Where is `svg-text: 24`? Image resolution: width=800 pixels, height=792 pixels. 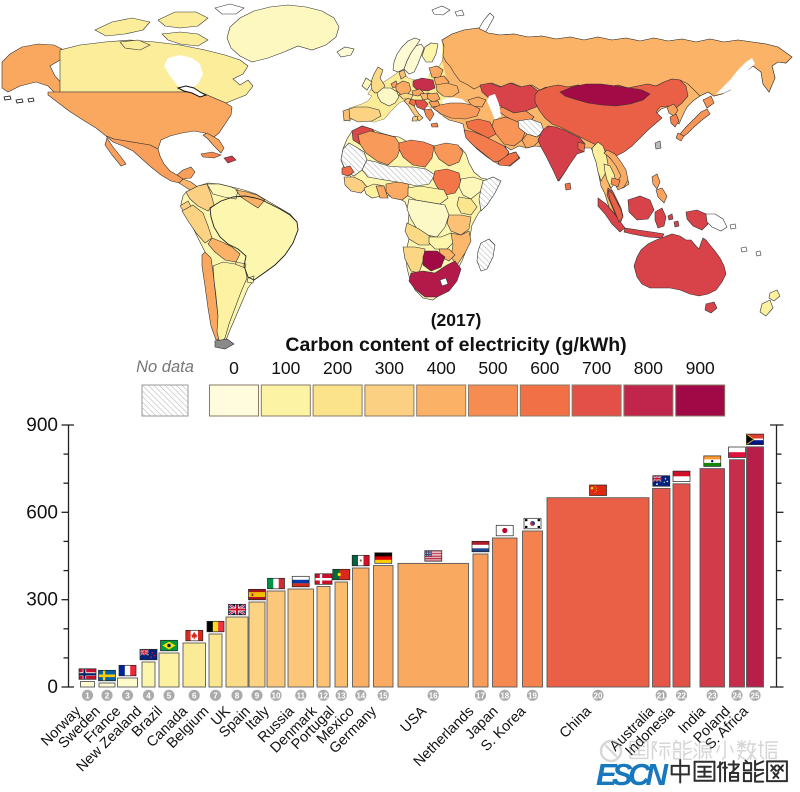
svg-text: 24 is located at coordinates (737, 695).